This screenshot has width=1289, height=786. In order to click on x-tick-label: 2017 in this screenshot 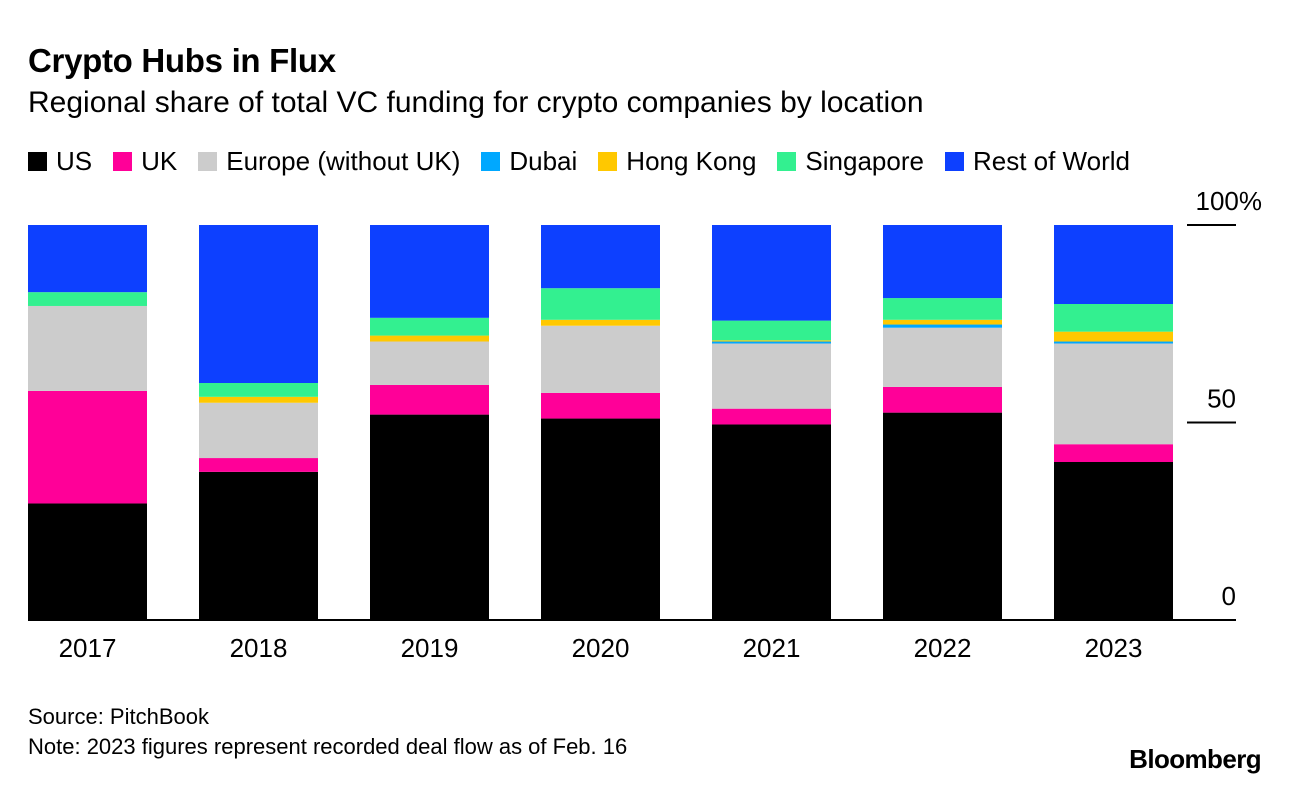, I will do `click(88, 648)`.